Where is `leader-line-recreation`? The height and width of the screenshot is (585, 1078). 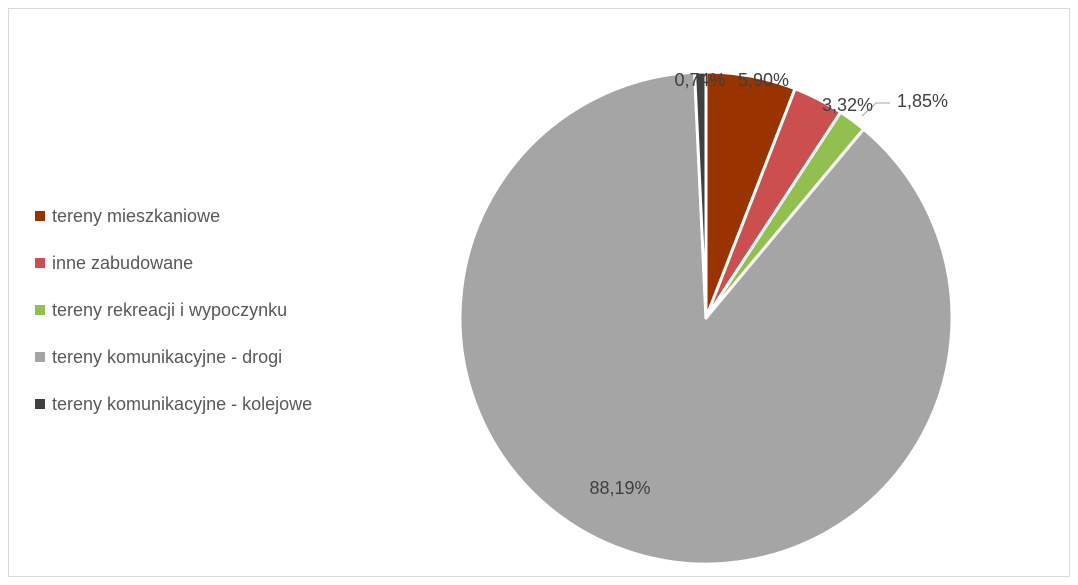 leader-line-recreation is located at coordinates (875, 109).